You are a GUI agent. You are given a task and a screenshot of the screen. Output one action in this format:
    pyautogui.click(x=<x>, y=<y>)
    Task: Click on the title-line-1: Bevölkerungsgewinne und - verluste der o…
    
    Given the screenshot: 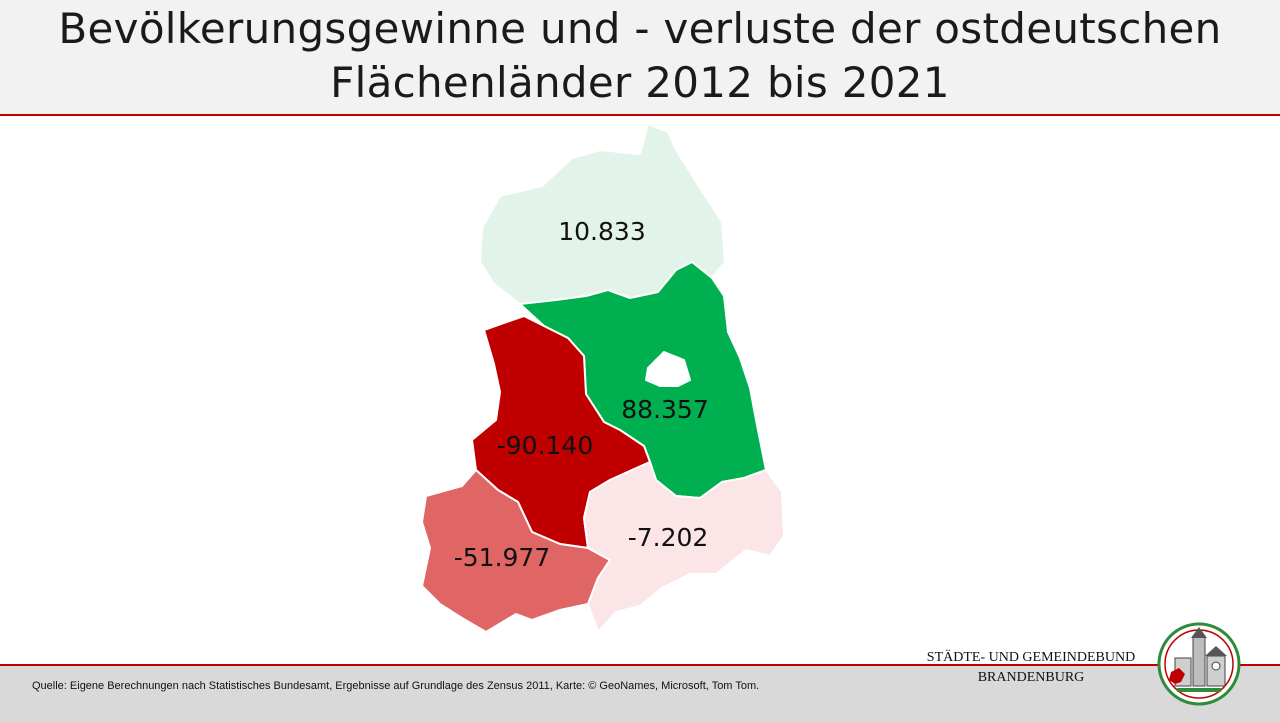 What is the action you would take?
    pyautogui.click(x=640, y=28)
    